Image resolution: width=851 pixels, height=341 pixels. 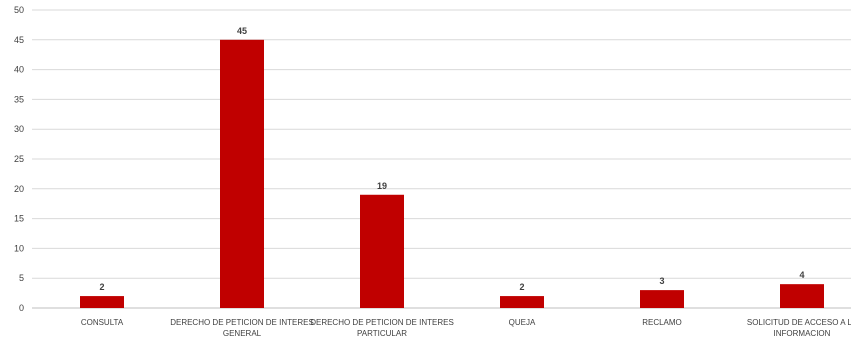 What do you see at coordinates (382, 333) in the screenshot?
I see `category-label: PARTICULAR` at bounding box center [382, 333].